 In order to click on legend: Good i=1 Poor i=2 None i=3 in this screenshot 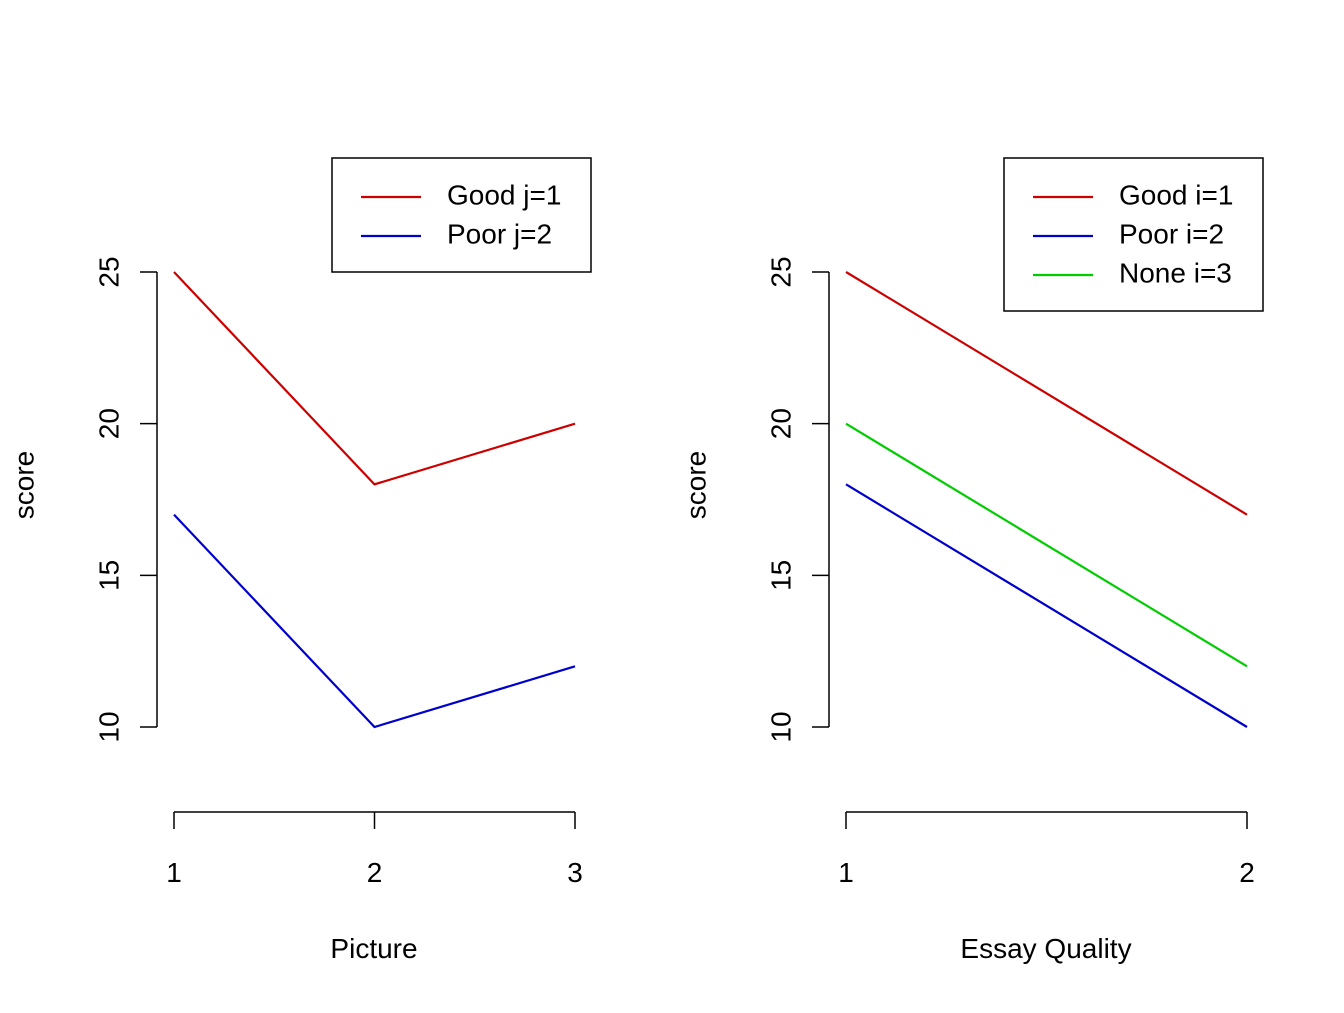, I will do `click(1133, 234)`.